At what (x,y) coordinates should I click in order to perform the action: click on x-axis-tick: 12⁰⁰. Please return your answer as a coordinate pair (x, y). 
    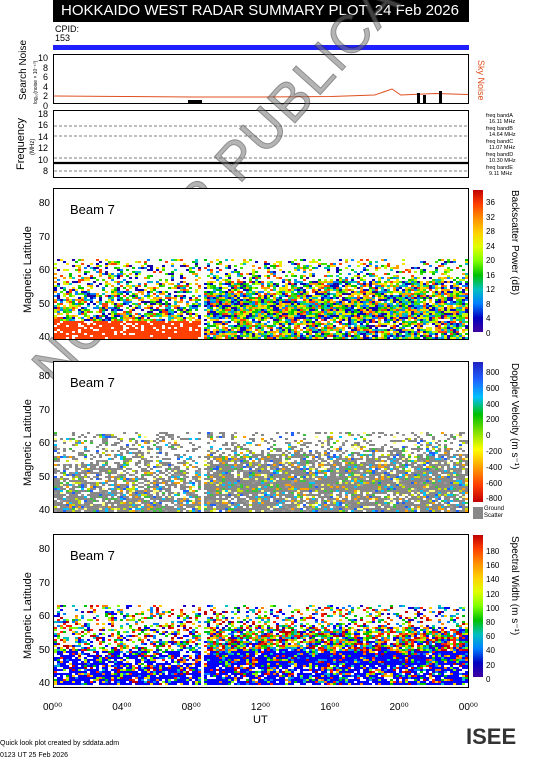
    Looking at the image, I should click on (260, 707).